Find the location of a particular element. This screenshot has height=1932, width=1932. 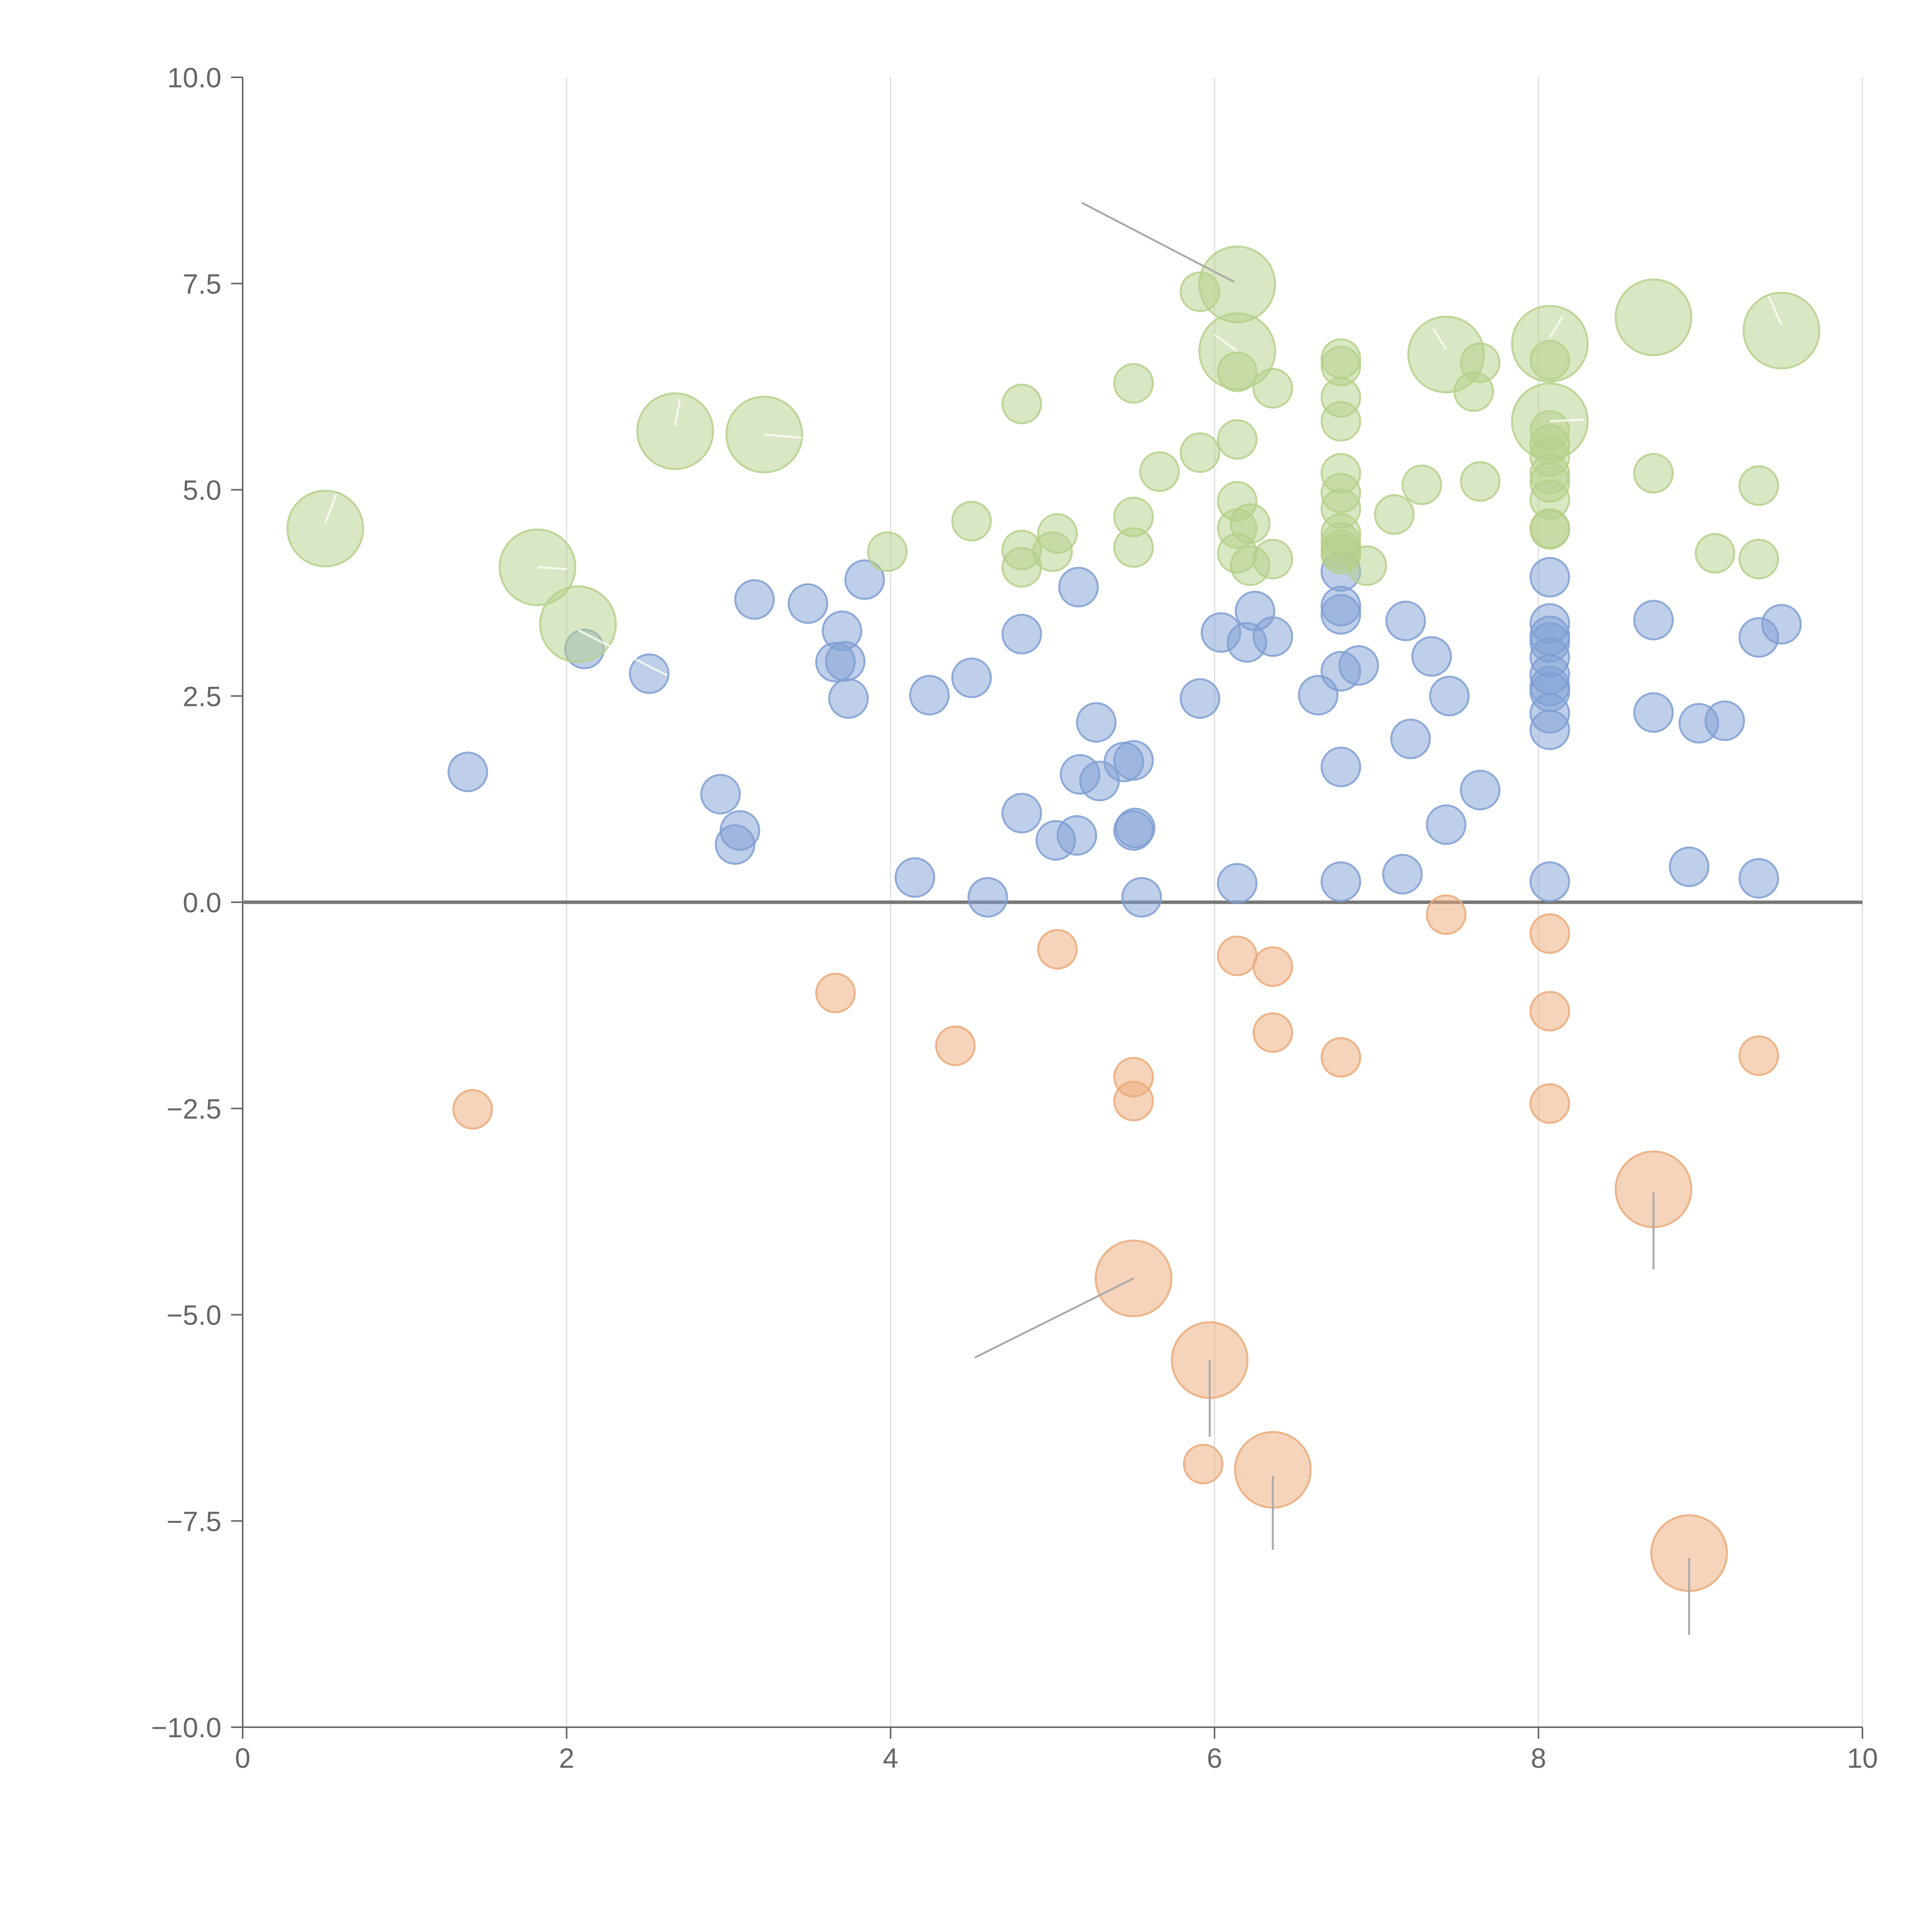

x-tick-label-5: 10 is located at coordinates (1863, 1758).